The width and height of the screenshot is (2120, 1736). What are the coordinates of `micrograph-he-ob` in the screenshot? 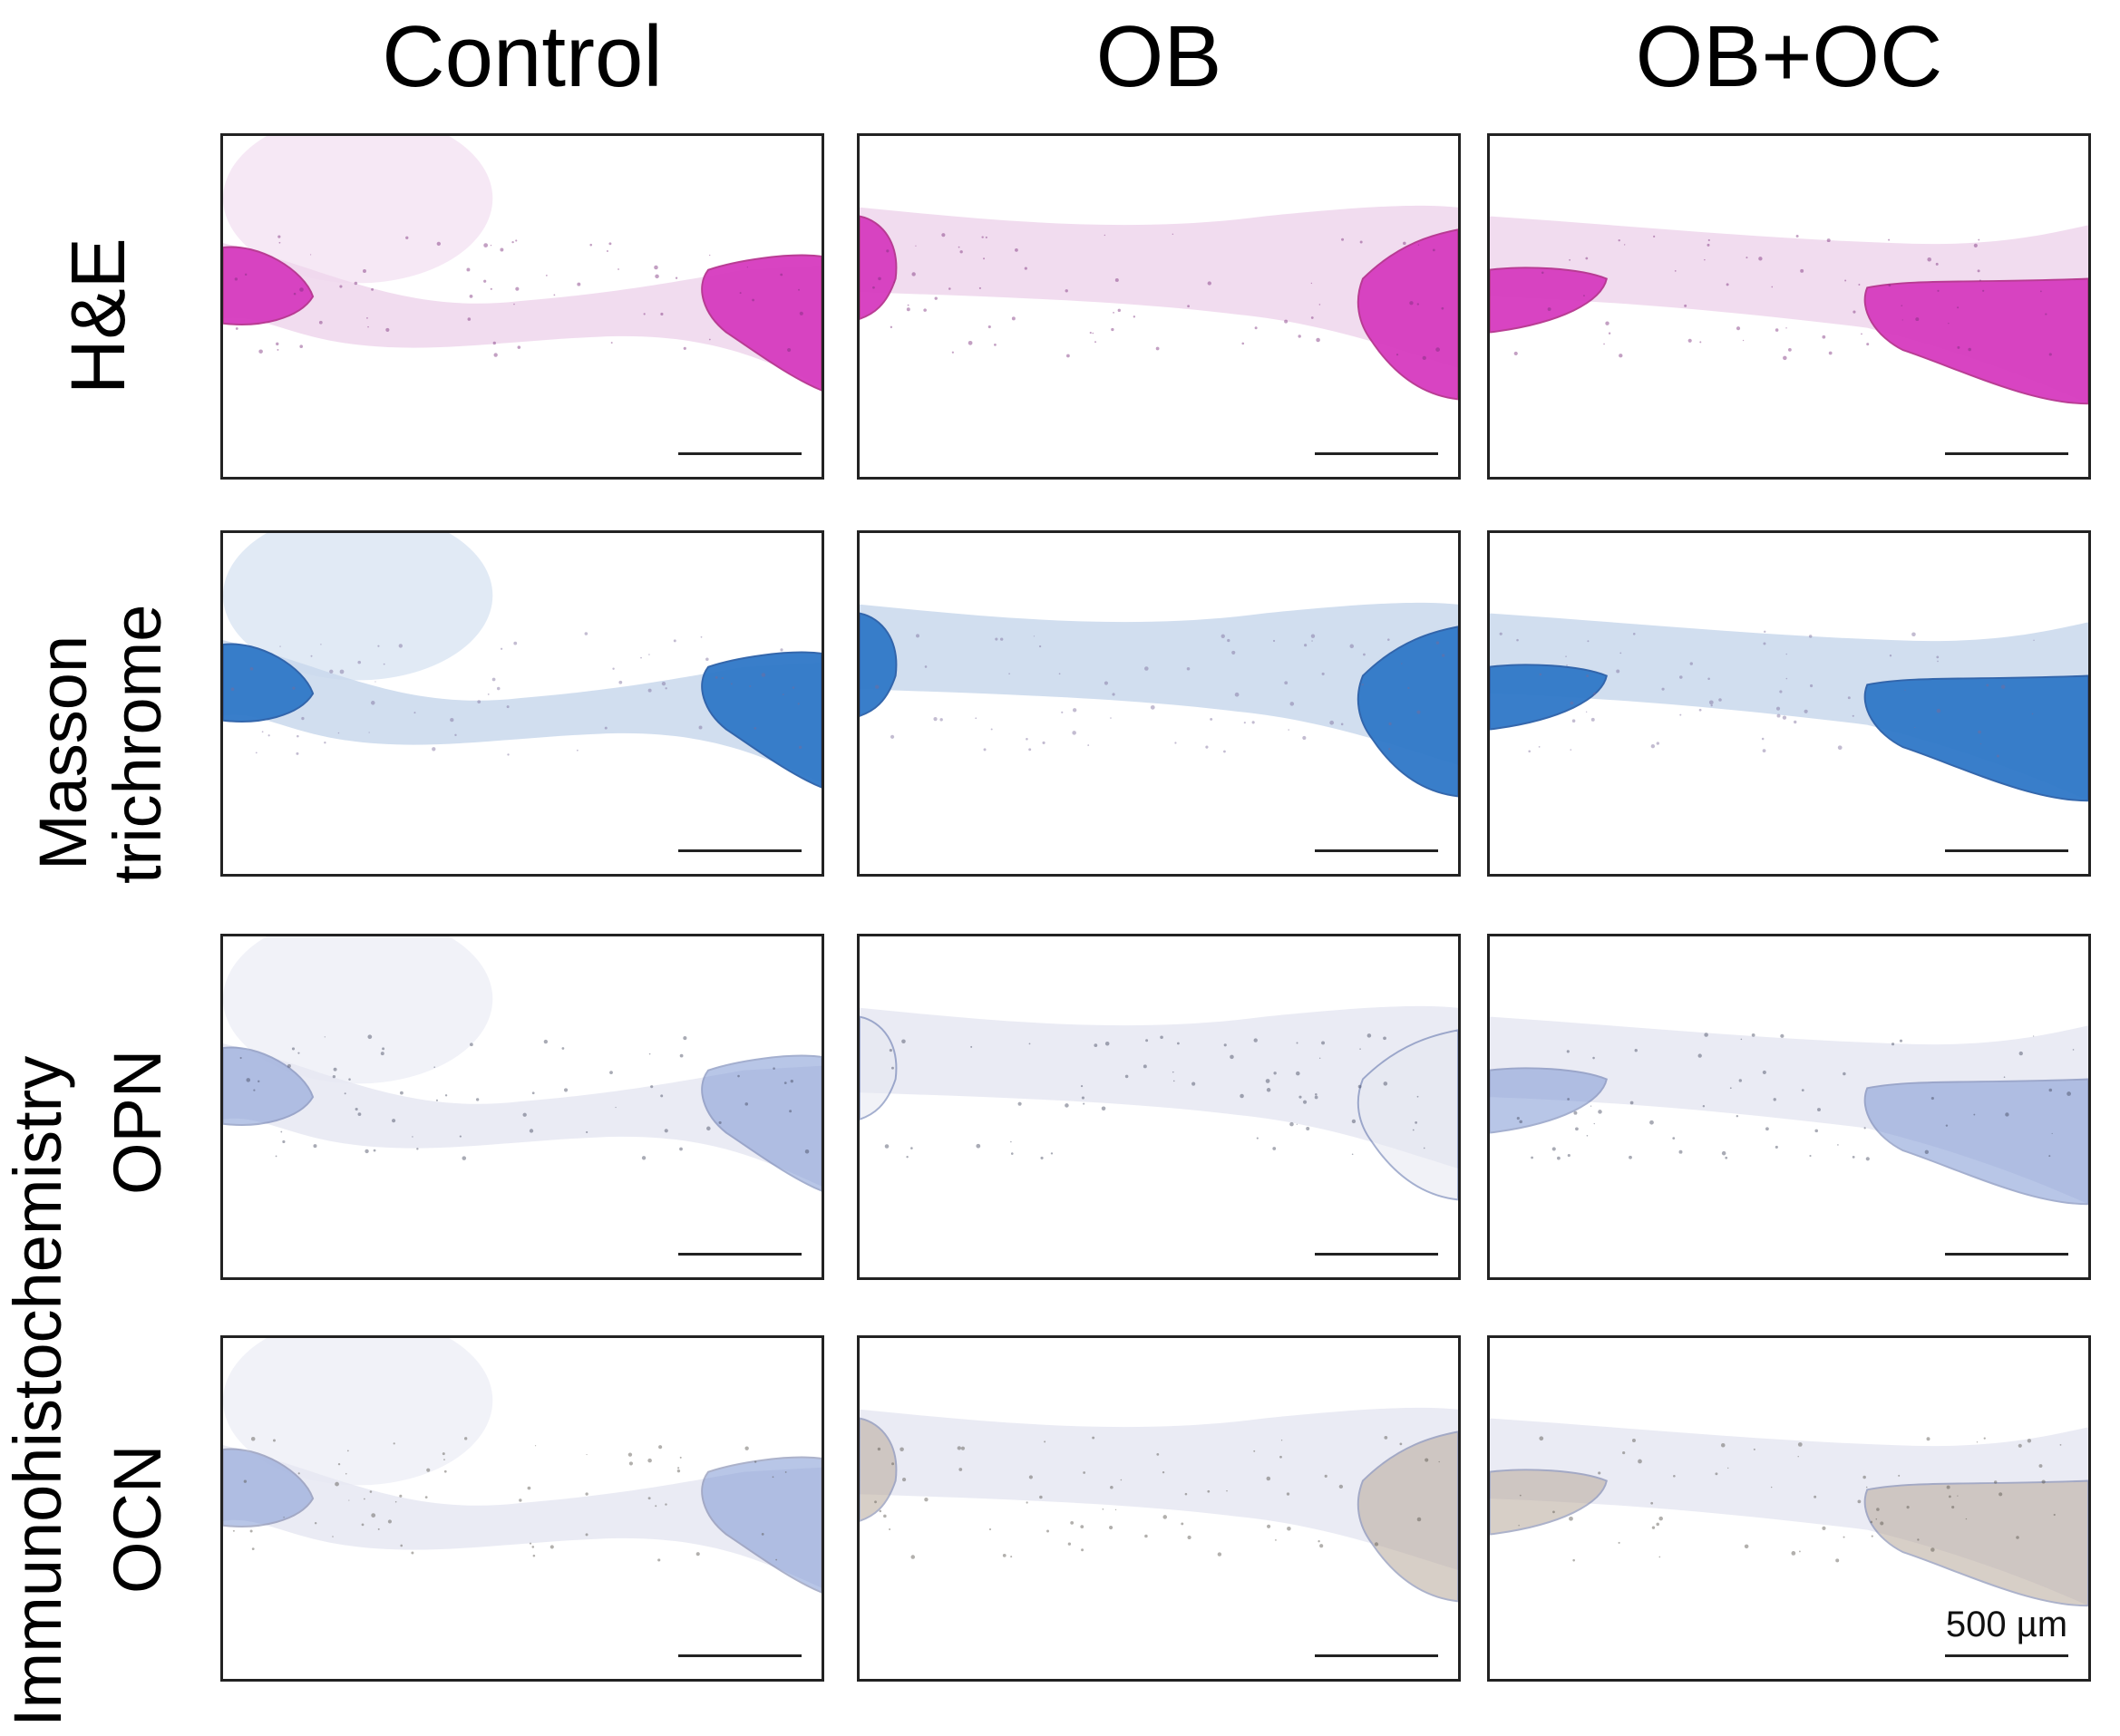 It's located at (1159, 306).